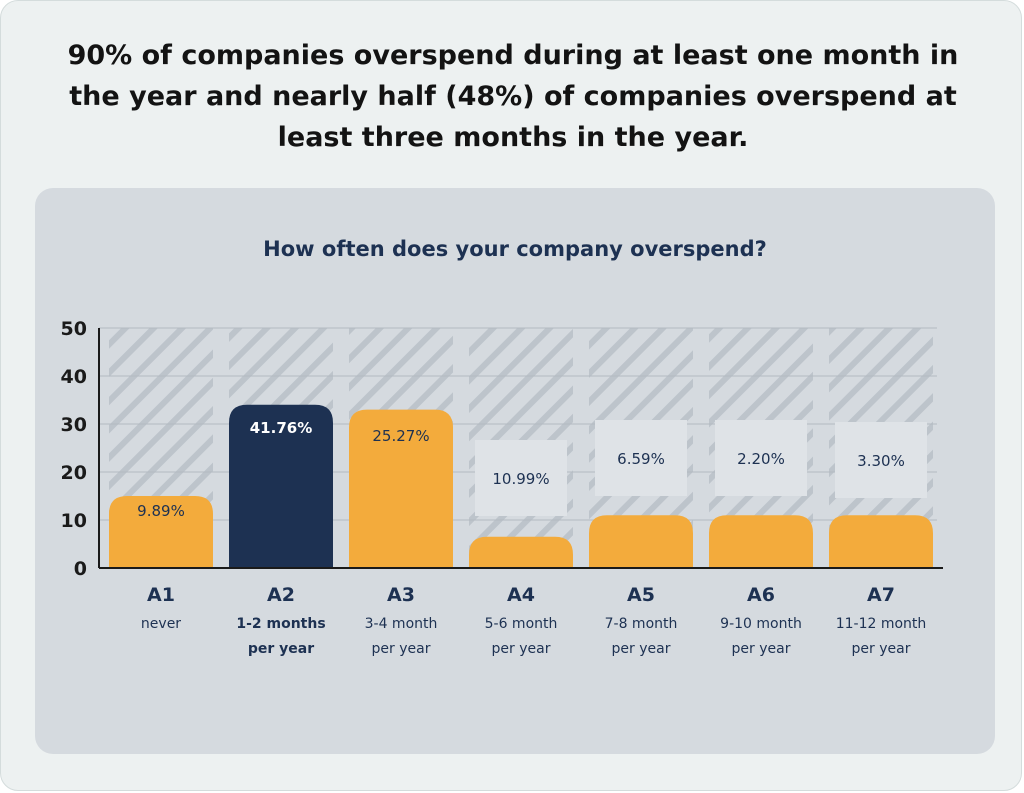 This screenshot has width=1024, height=793. Describe the element at coordinates (400, 436) in the screenshot. I see `data-label: 25.27%` at that location.